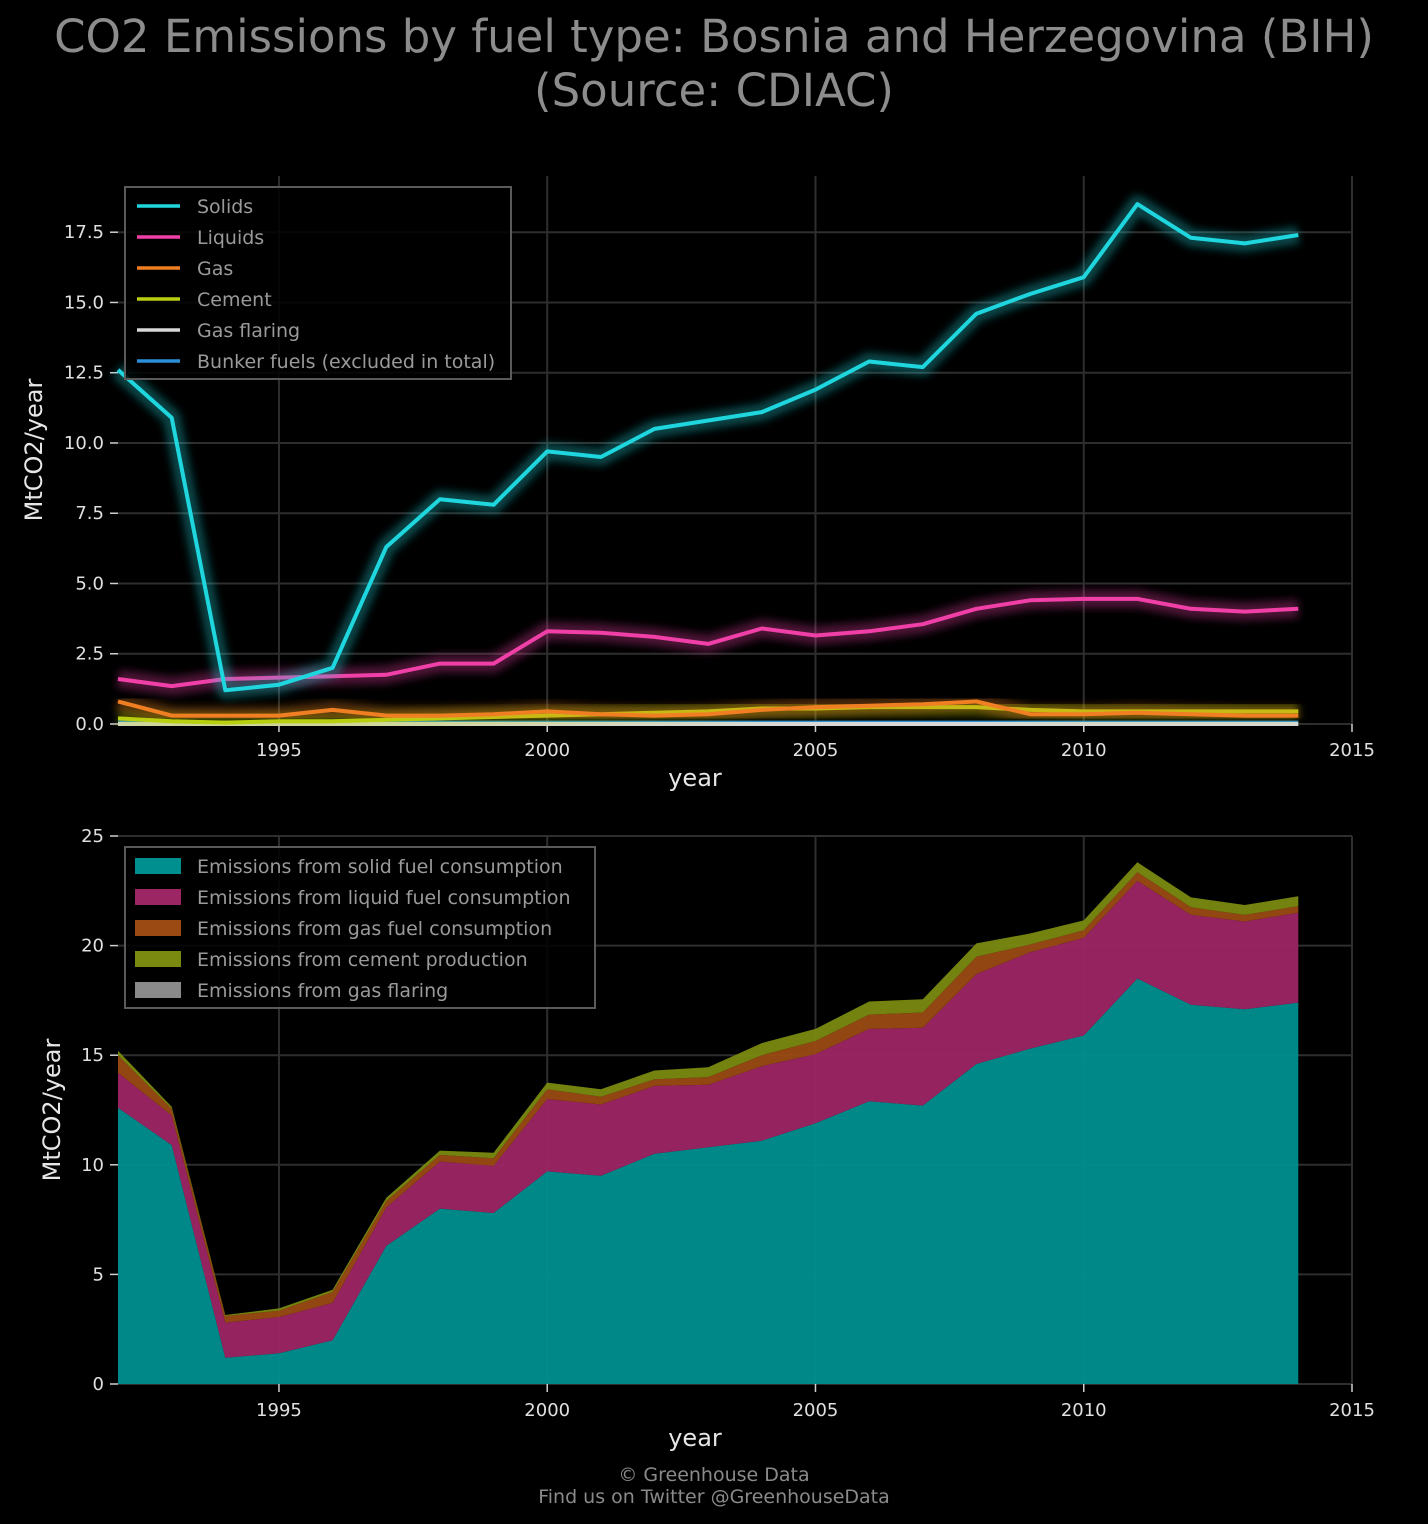  I want to click on legend-label: Emissions from gas fuel consumption, so click(374, 929).